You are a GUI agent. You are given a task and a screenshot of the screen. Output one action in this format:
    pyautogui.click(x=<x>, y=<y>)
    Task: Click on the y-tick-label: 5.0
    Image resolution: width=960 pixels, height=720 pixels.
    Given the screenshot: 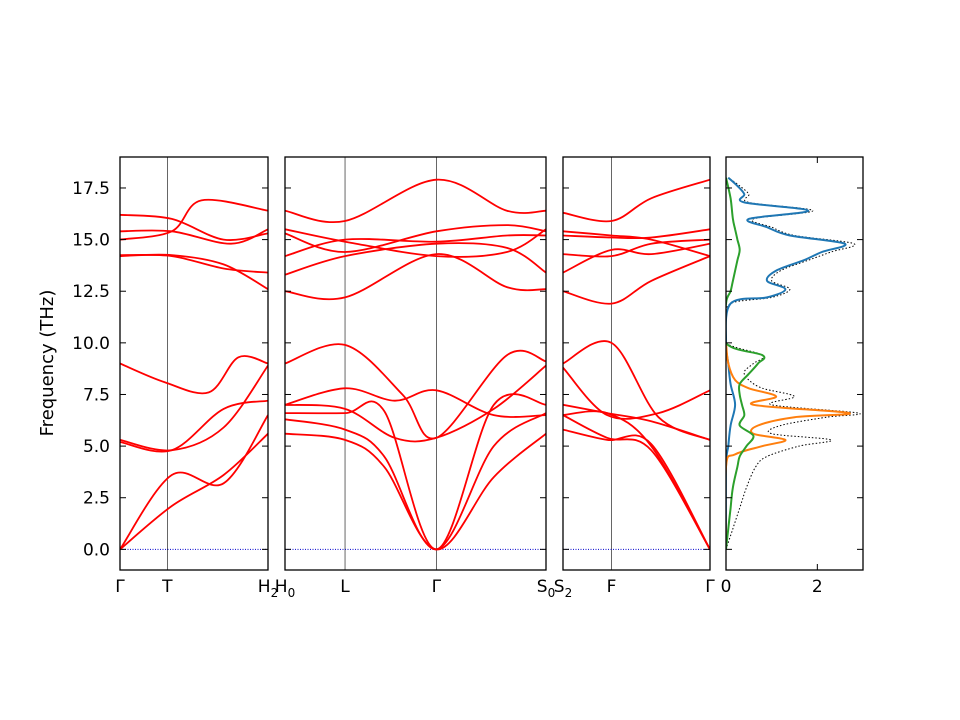 What is the action you would take?
    pyautogui.click(x=96, y=447)
    